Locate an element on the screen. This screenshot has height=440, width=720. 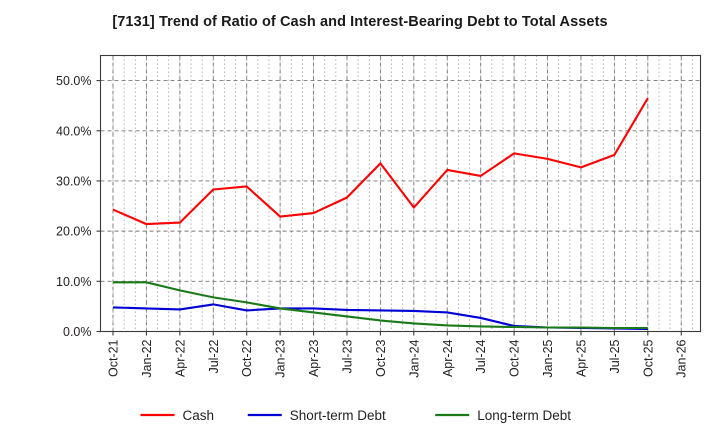
x-axis-tick-label: Oct-23 is located at coordinates (381, 358).